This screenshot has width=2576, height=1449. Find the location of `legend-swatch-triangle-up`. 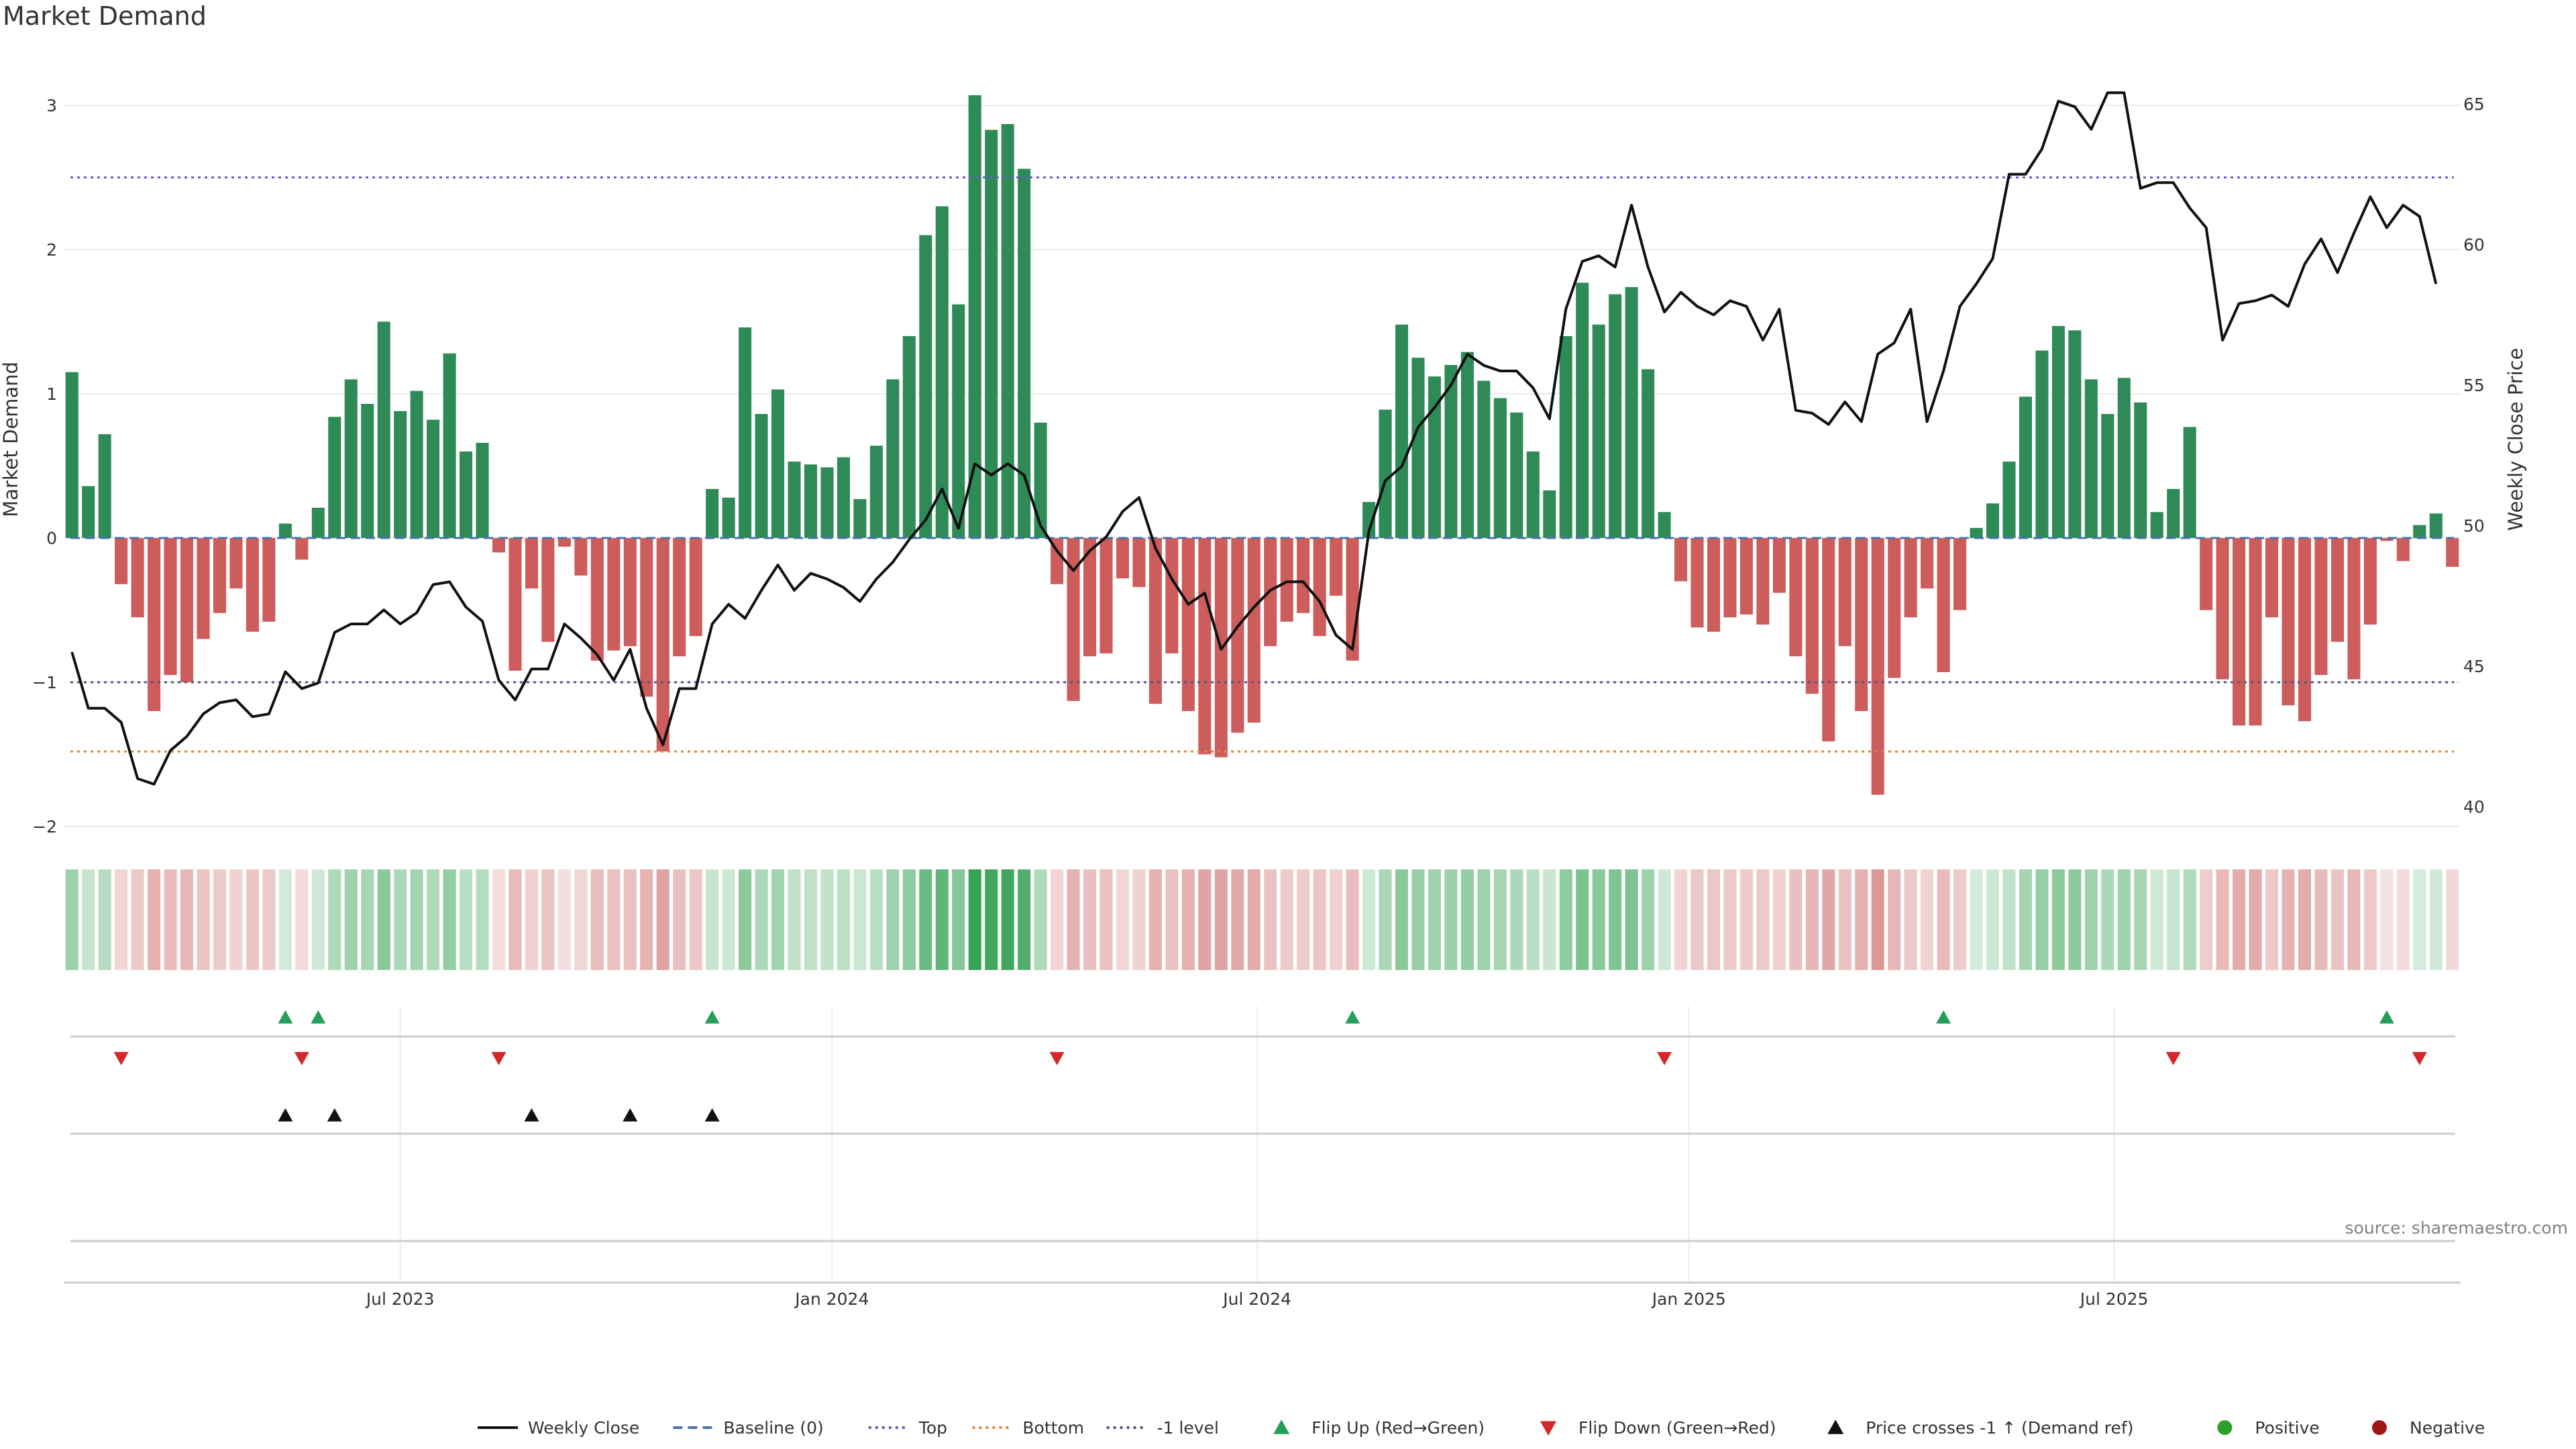

legend-swatch-triangle-up is located at coordinates (1281, 1426).